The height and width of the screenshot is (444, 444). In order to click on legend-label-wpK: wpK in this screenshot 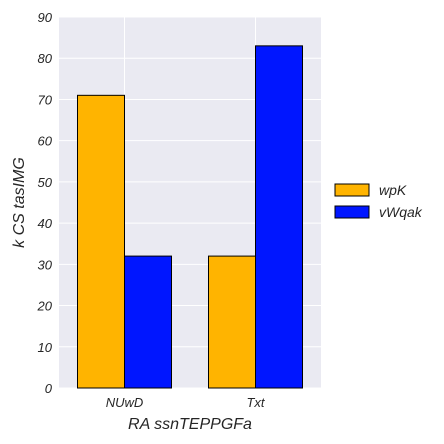, I will do `click(393, 190)`.